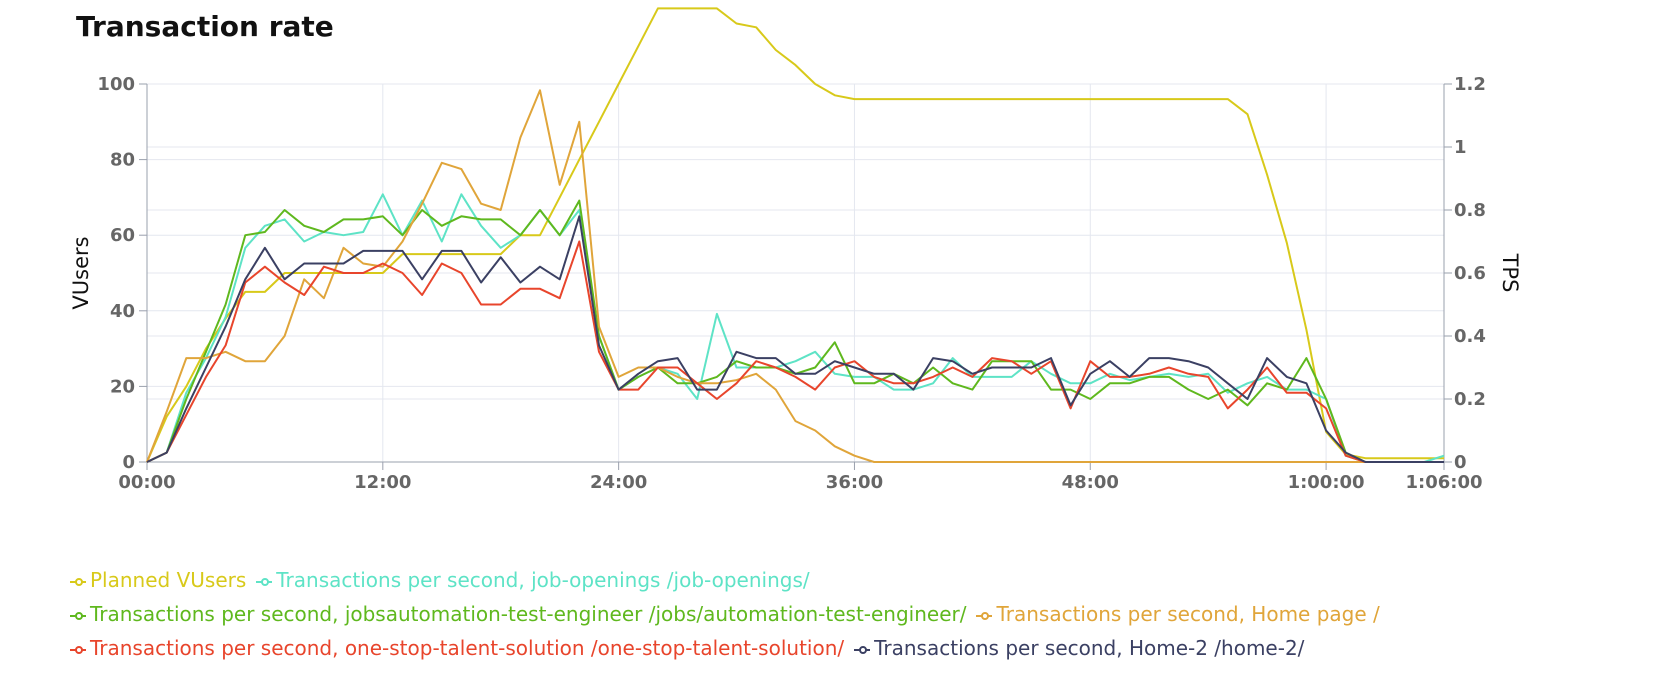 The height and width of the screenshot is (691, 1654). Describe the element at coordinates (122, 235) in the screenshot. I see `left-tick-label: 60` at that location.